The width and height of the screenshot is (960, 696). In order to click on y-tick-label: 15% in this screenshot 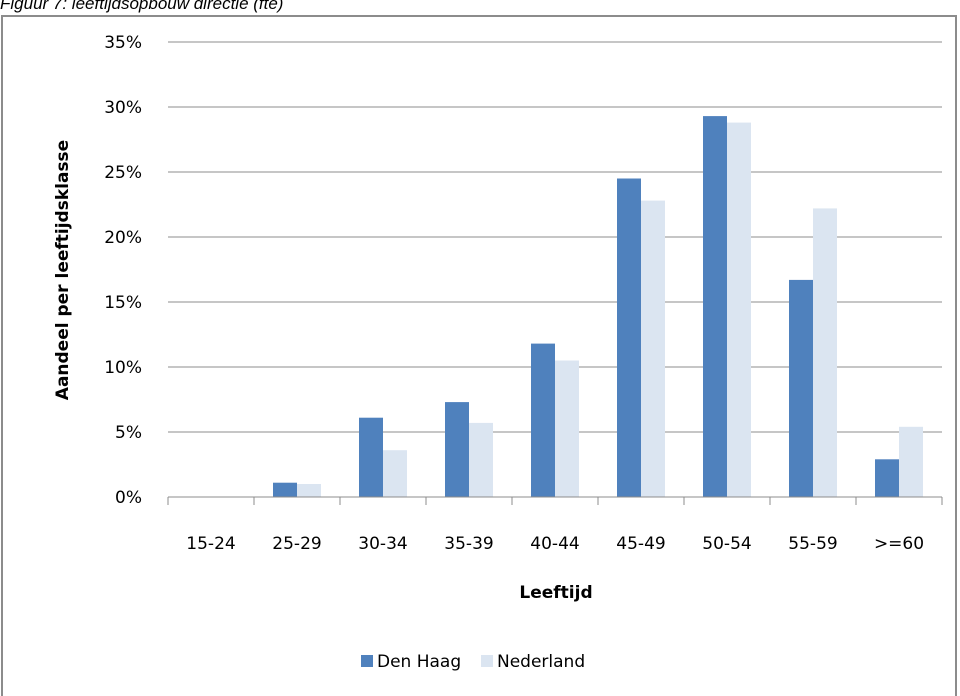, I will do `click(123, 303)`.